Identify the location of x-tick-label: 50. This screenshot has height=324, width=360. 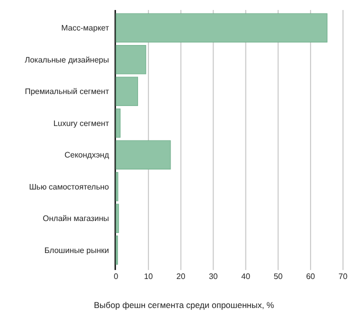
(279, 276).